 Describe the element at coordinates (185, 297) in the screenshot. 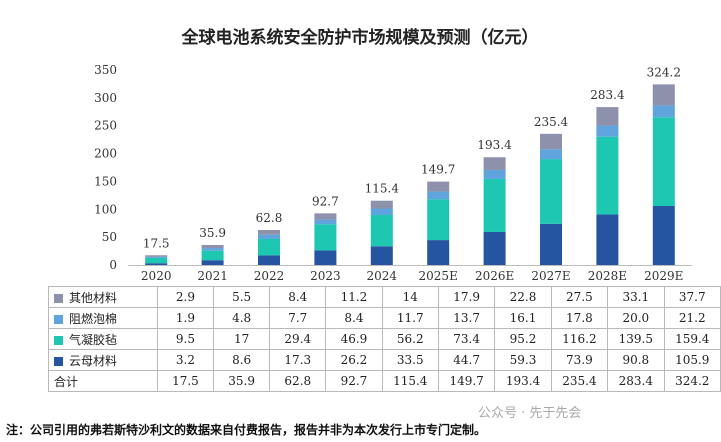

I see `table-cell: 2.9` at that location.